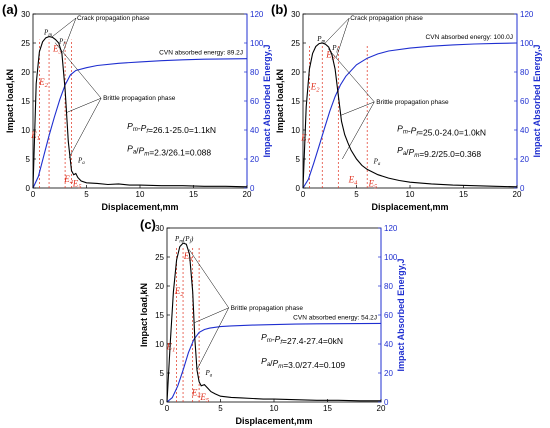  What do you see at coordinates (337, 31) in the screenshot?
I see `crack-phase-arrow` at bounding box center [337, 31].